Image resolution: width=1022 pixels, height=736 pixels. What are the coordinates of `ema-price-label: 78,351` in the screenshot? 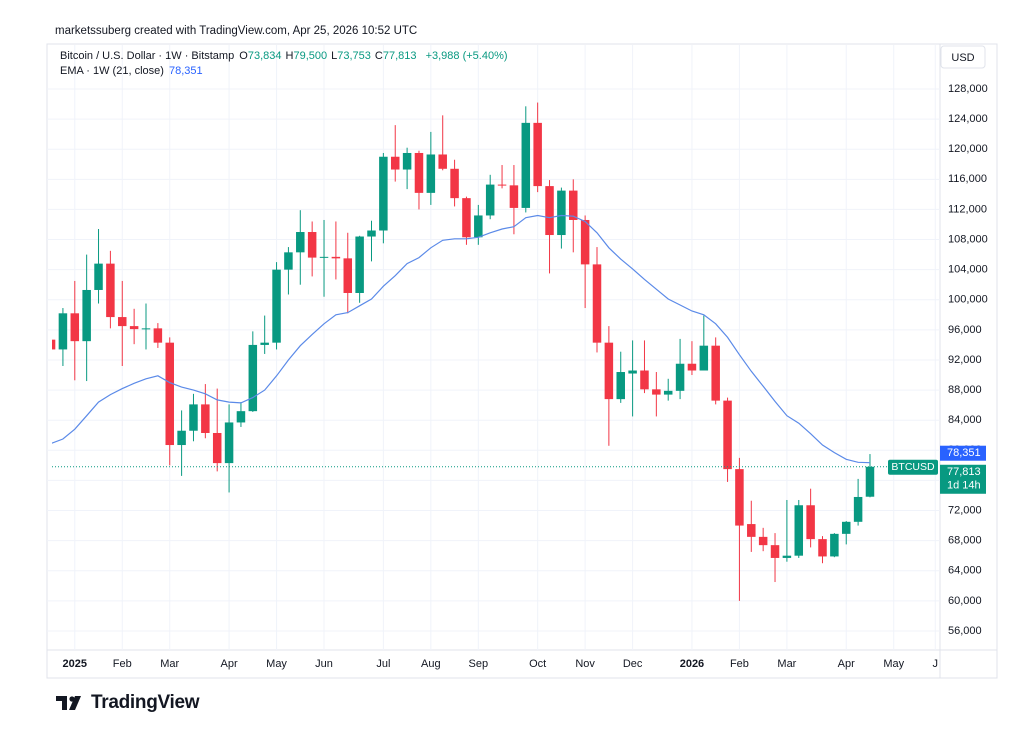 It's located at (964, 453).